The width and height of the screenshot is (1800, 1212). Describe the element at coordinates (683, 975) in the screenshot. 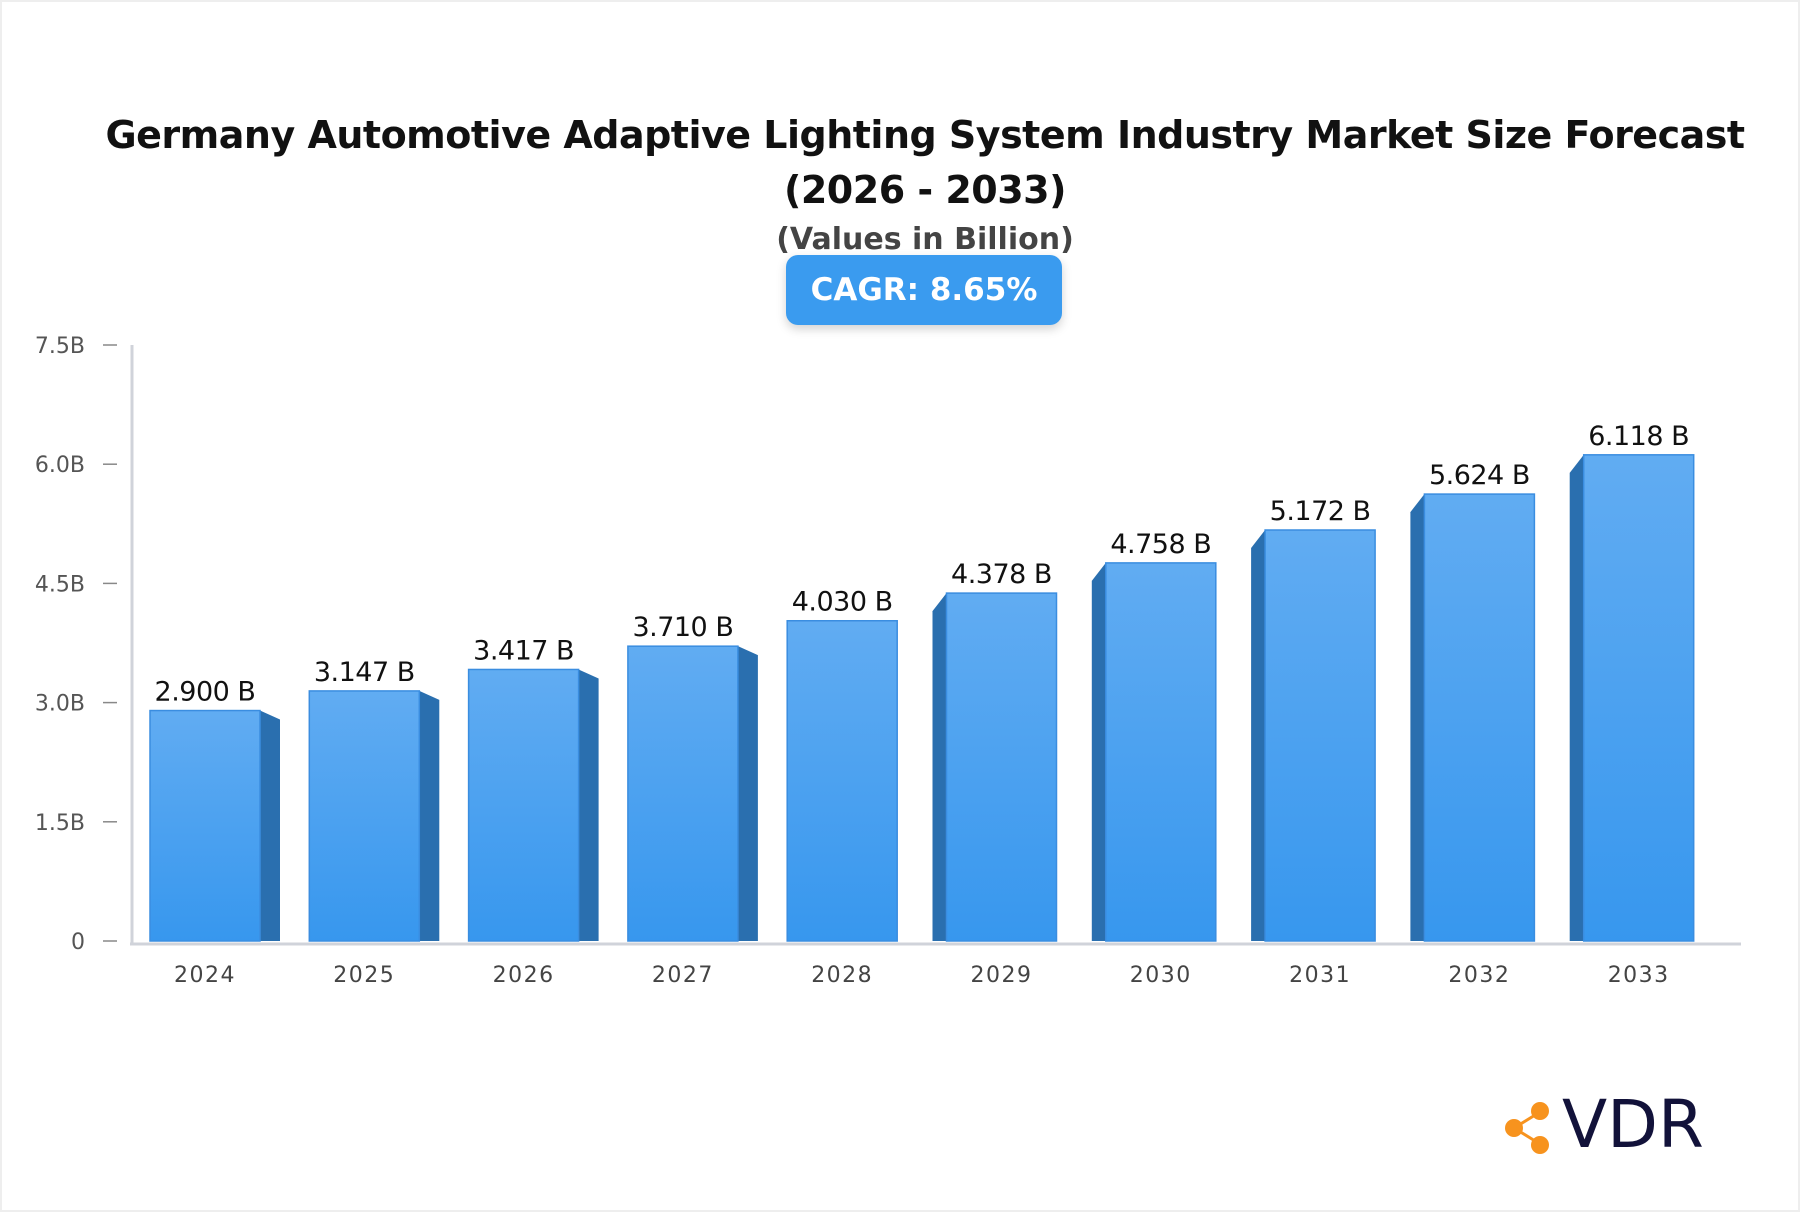

I see `x-tick-label: 2027` at that location.